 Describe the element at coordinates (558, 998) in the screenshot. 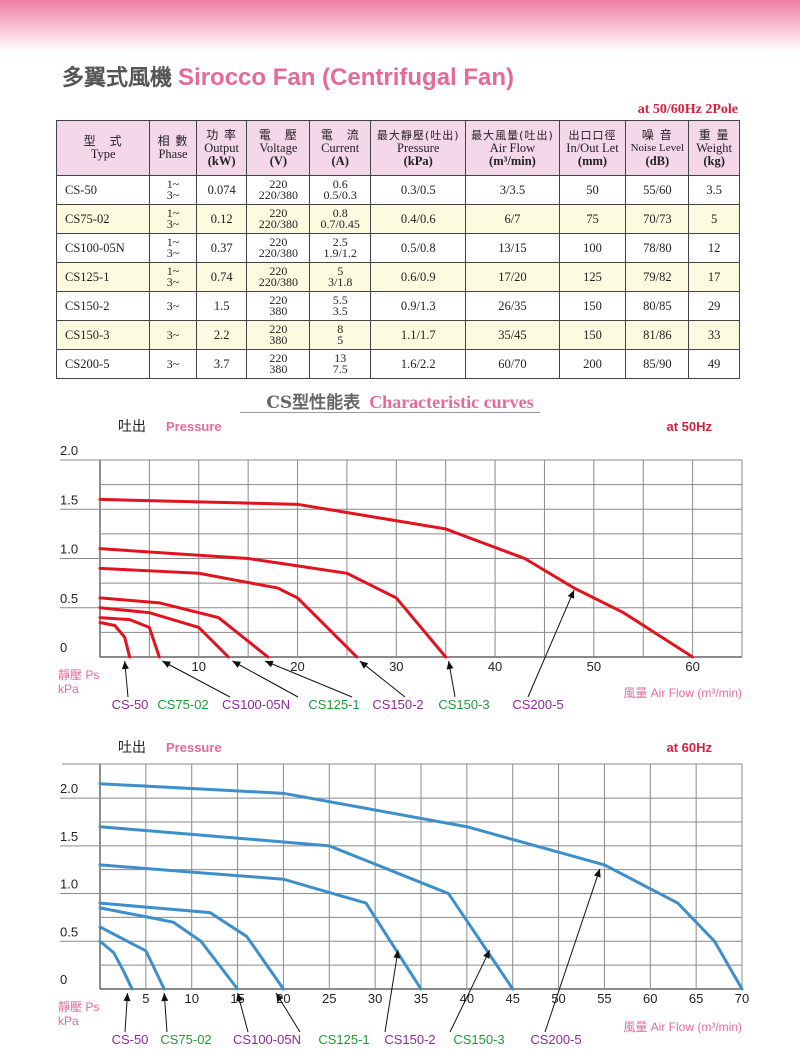

I see `x-tick-label: 50` at that location.